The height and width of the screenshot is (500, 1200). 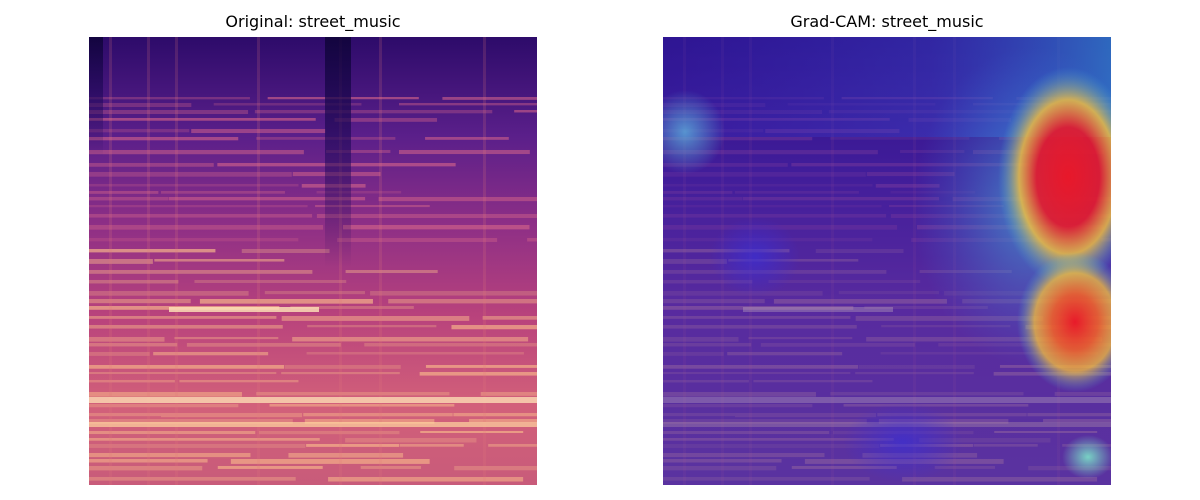 What do you see at coordinates (887, 21) in the screenshot?
I see `gradcam-panel-title: Grad-CAM: street_music` at bounding box center [887, 21].